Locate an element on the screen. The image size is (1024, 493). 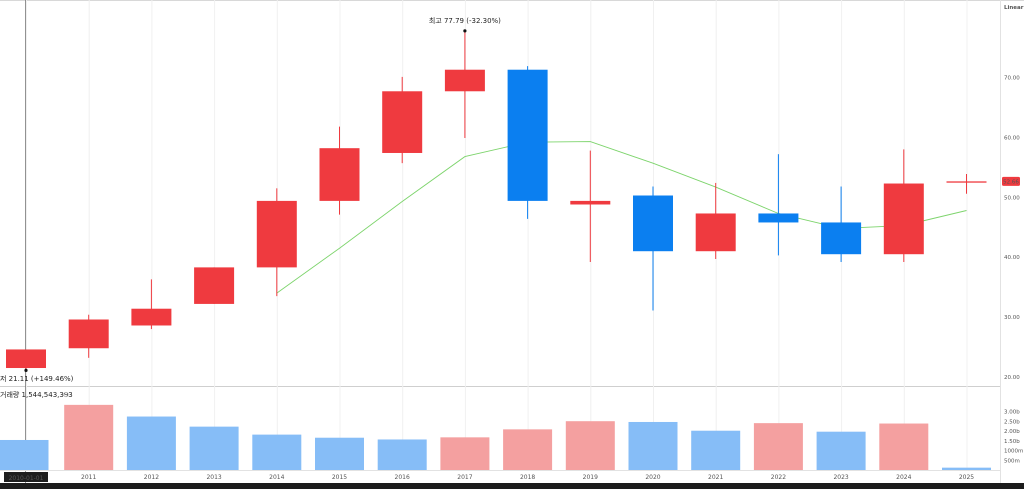
high-annotation: 최고 77.79 (-32.30%) is located at coordinates (465, 20).